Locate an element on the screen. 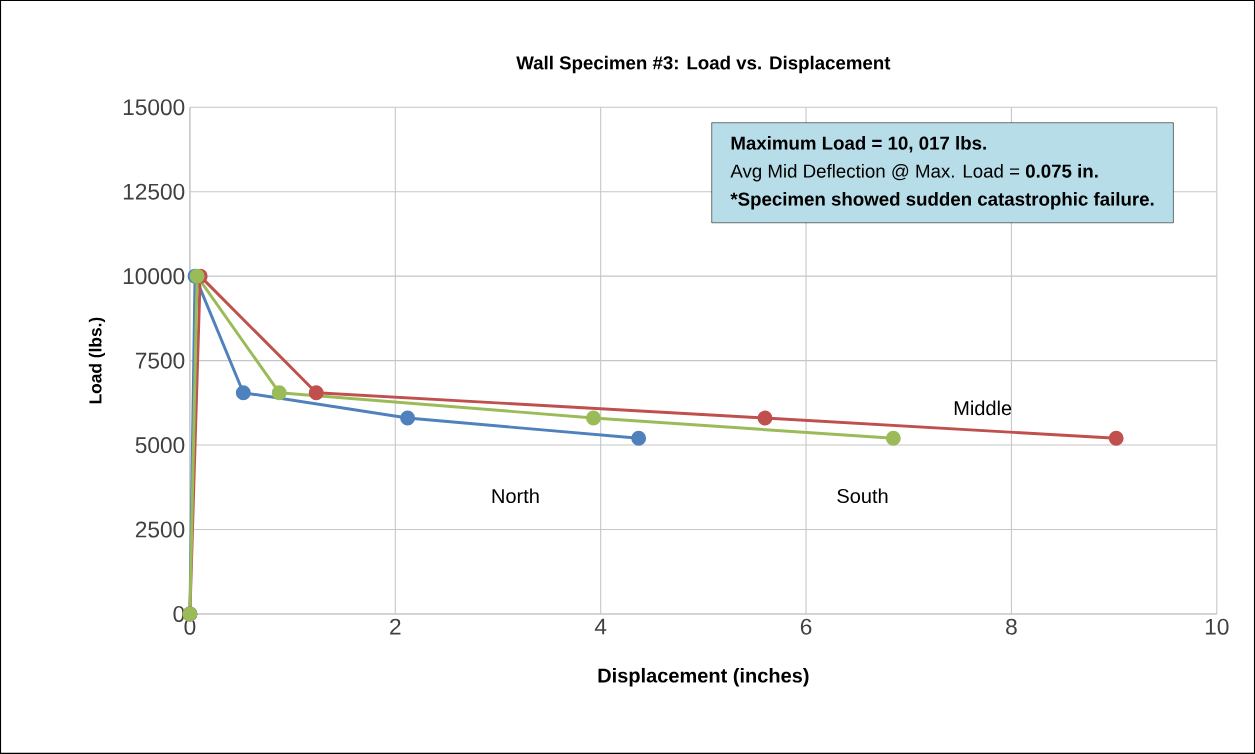  y-axis-title: Load (lbs.) is located at coordinates (96, 360).